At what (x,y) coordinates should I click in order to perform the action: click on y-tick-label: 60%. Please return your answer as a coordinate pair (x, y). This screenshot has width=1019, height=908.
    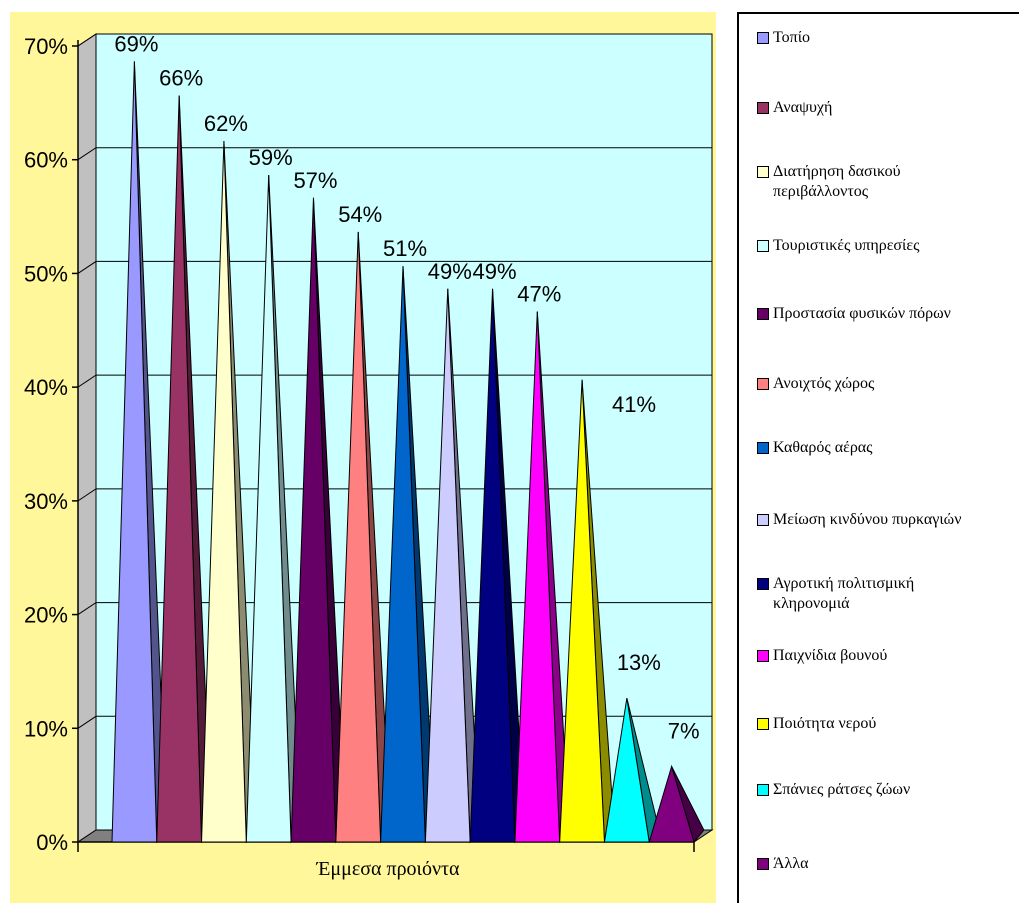
    Looking at the image, I should click on (46, 160).